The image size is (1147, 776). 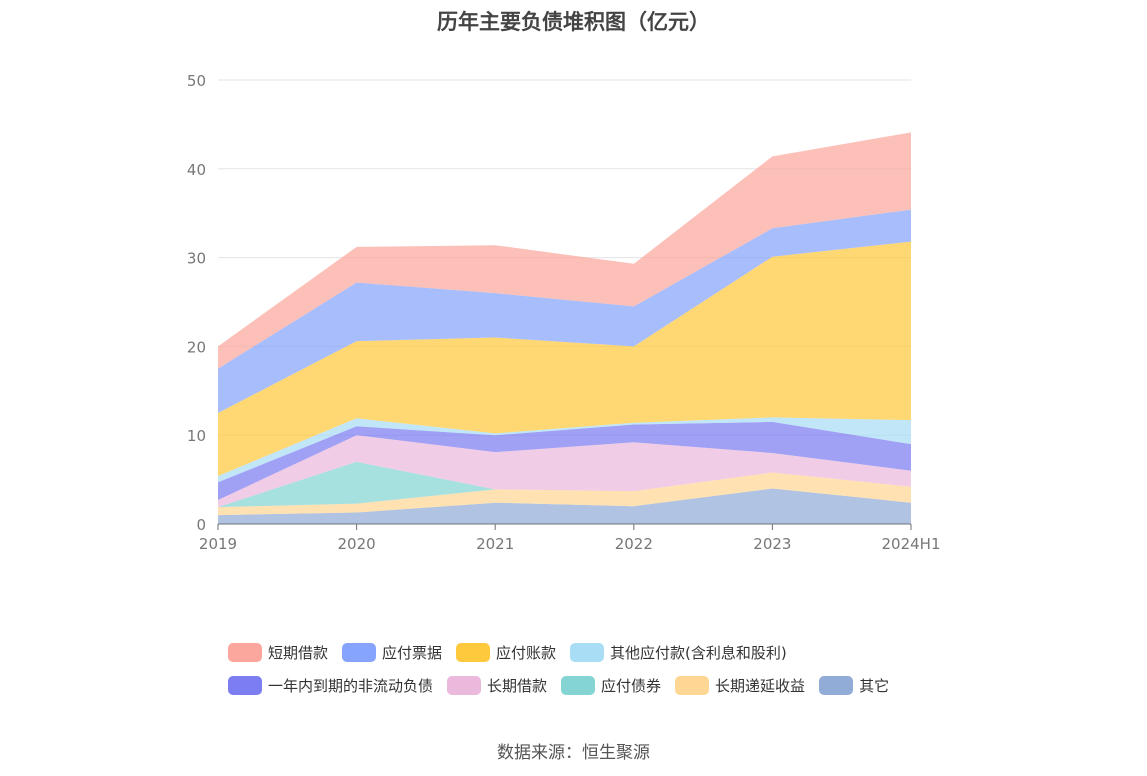 I want to click on area-一年内到期的非流动负债, so click(x=564, y=460).